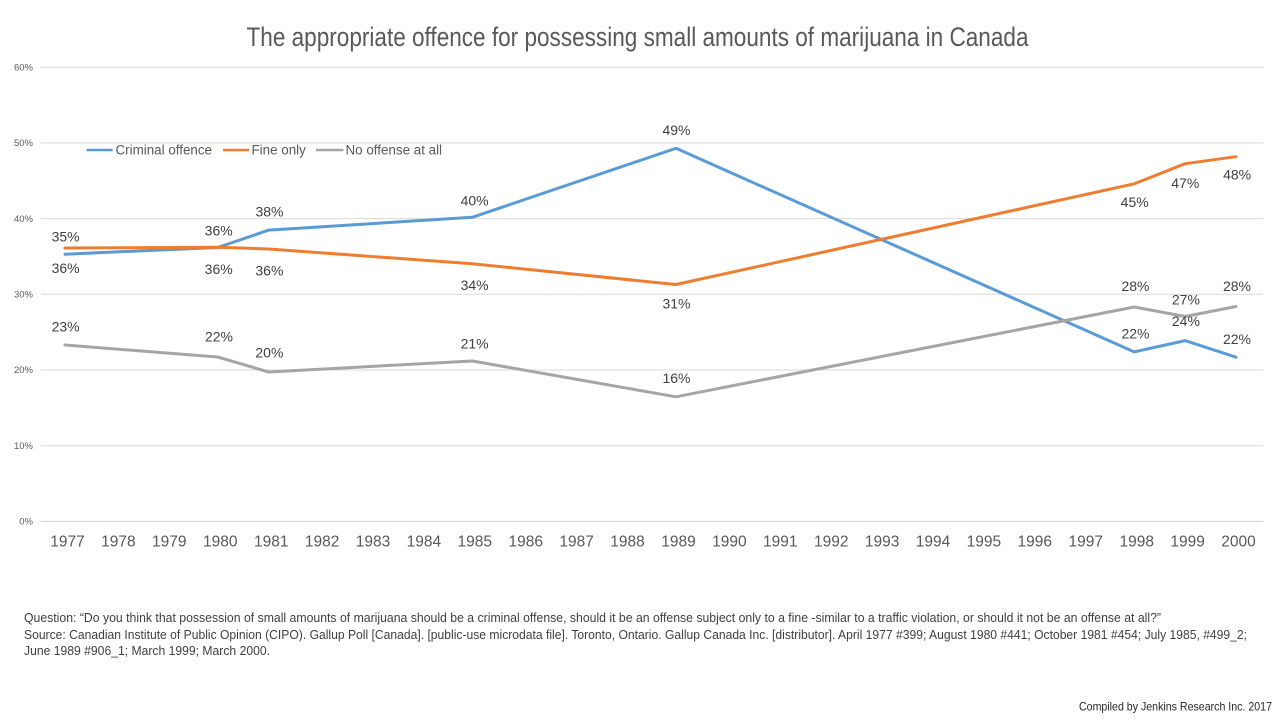  I want to click on svg-text: 49%, so click(676, 130).